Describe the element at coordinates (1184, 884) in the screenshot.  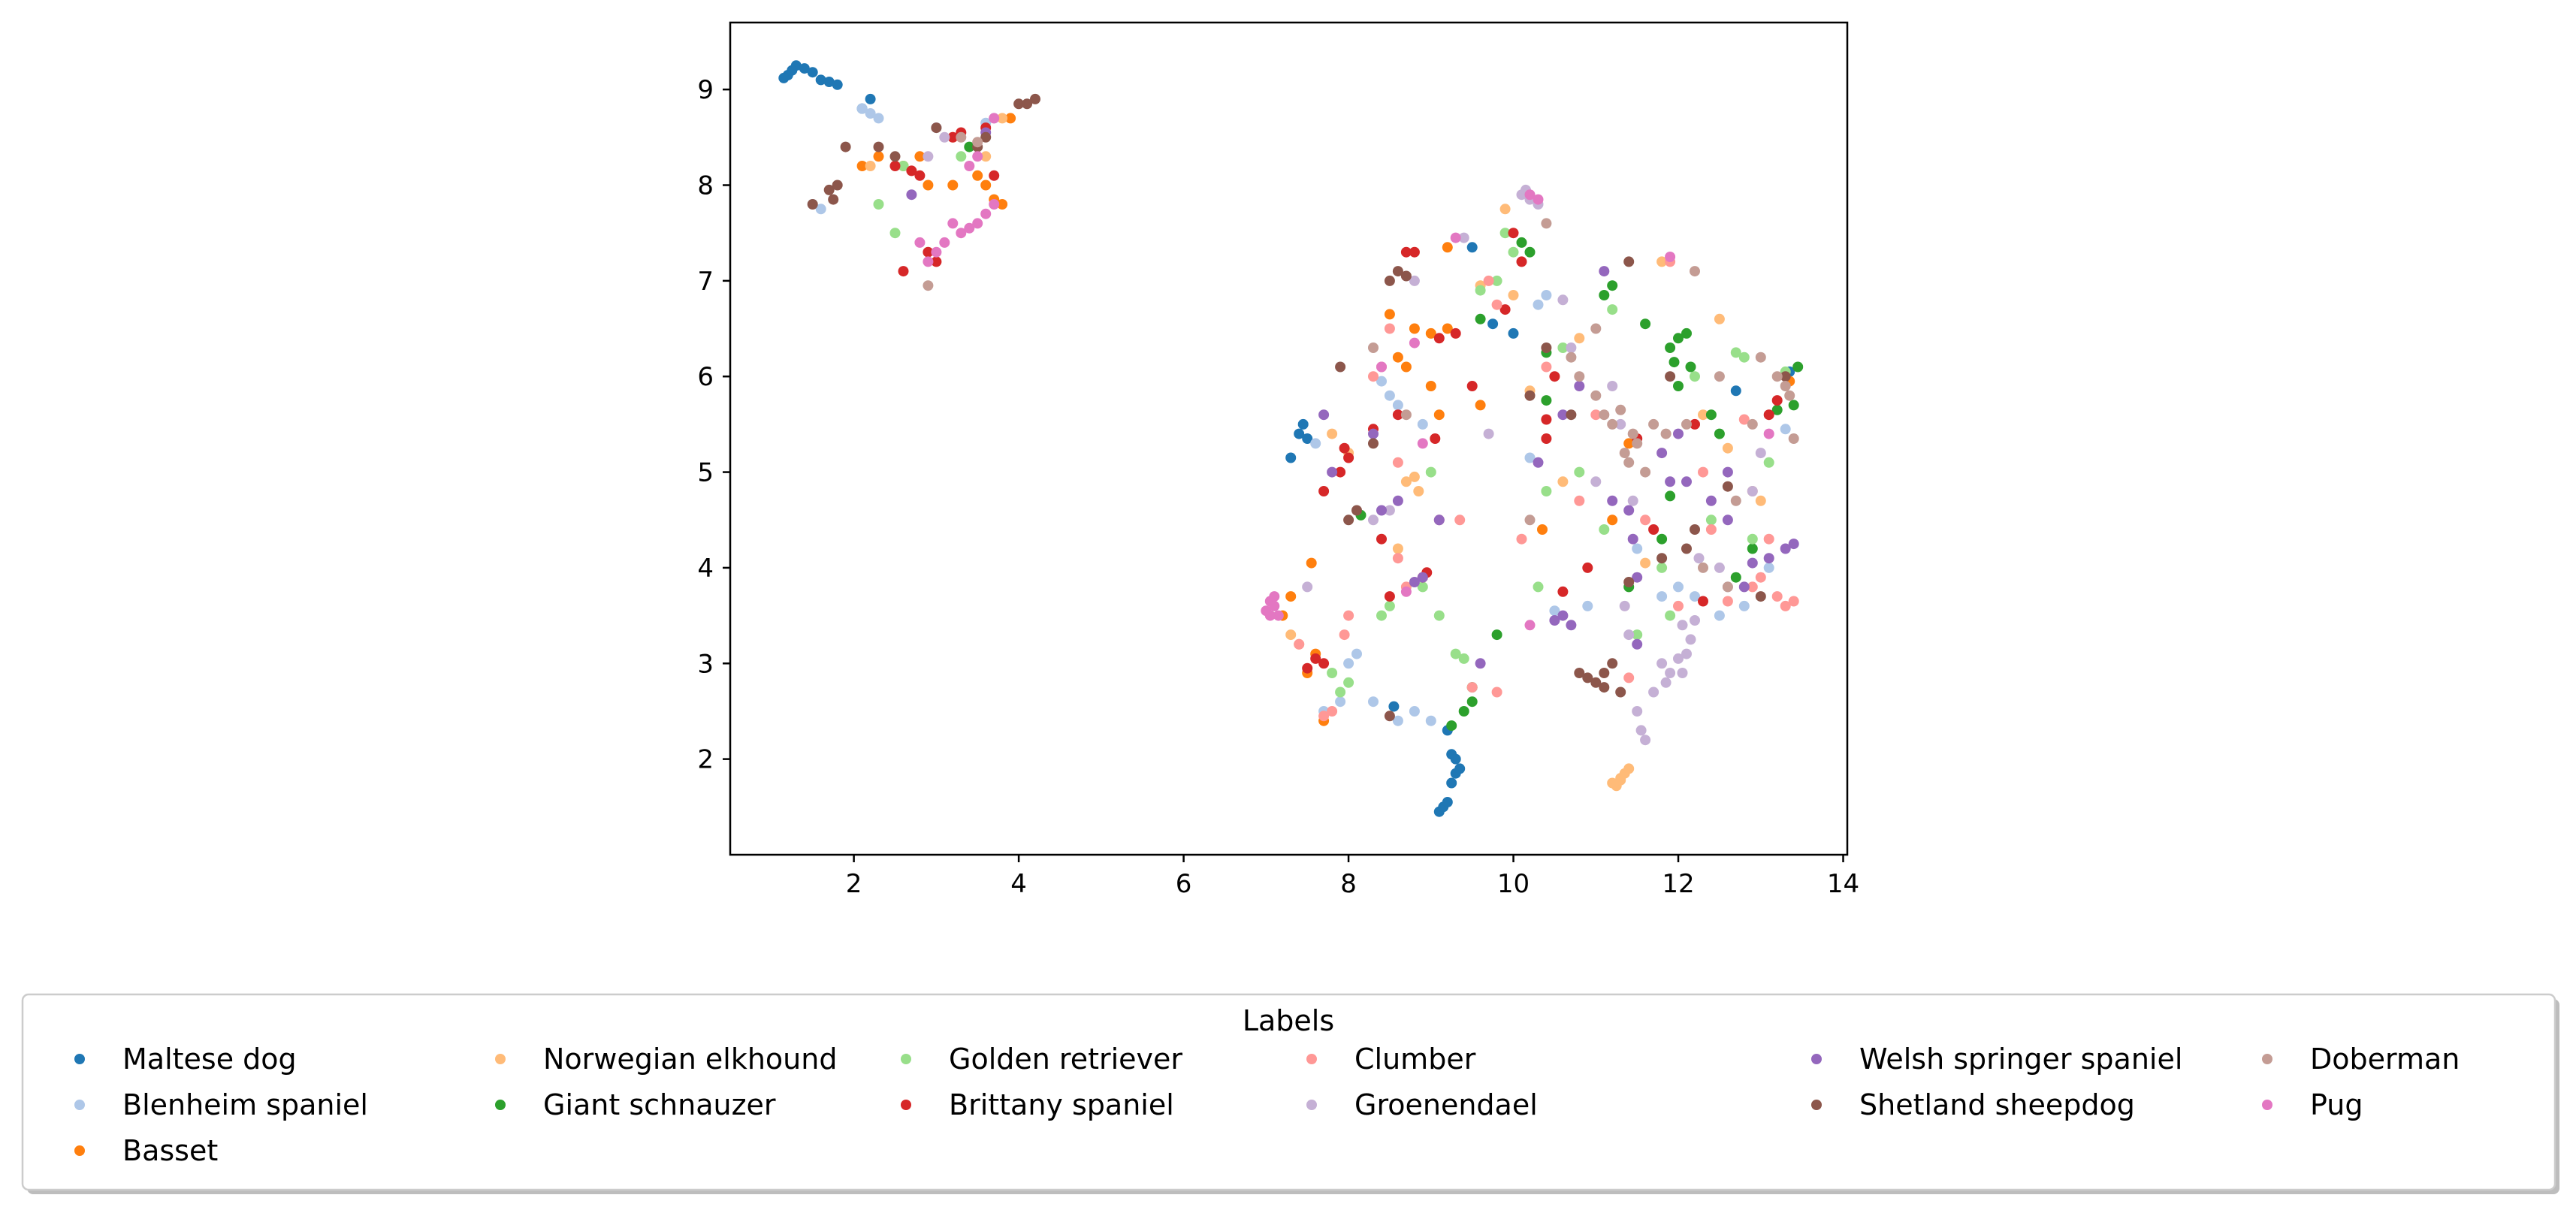
I see `x-tick-label: 6` at that location.